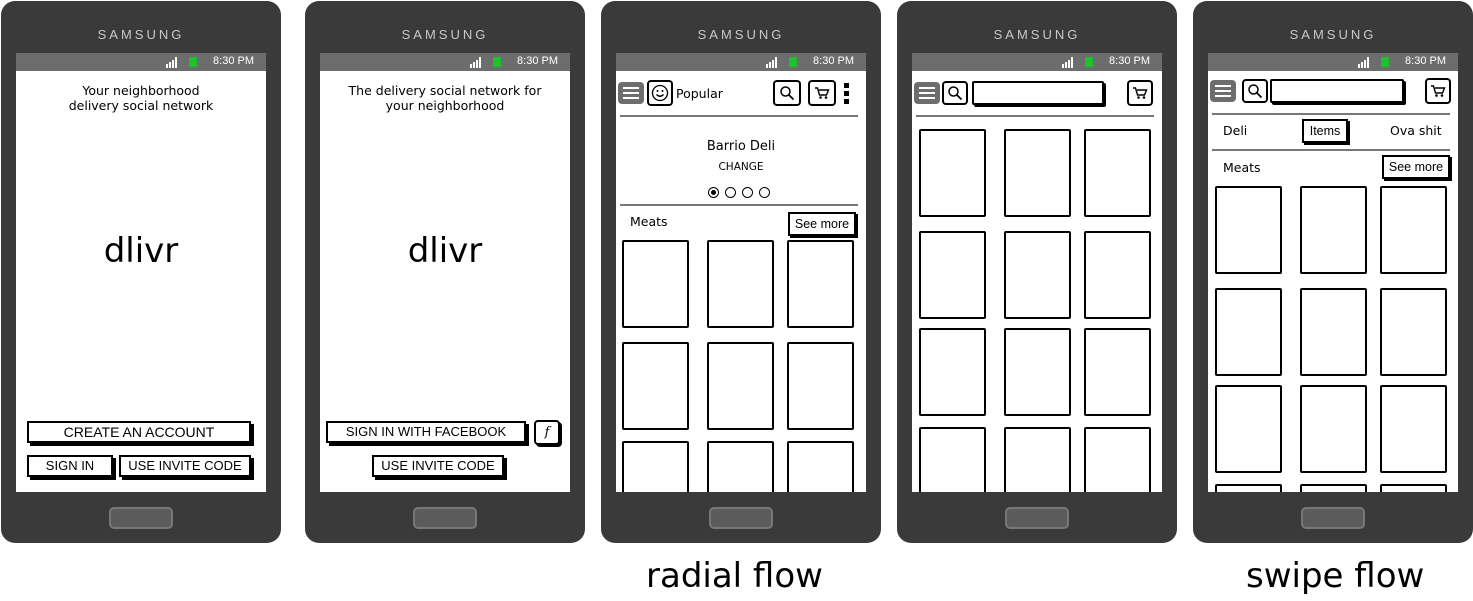  What do you see at coordinates (1416, 130) in the screenshot?
I see `tab-ova-shit: Ova shit` at bounding box center [1416, 130].